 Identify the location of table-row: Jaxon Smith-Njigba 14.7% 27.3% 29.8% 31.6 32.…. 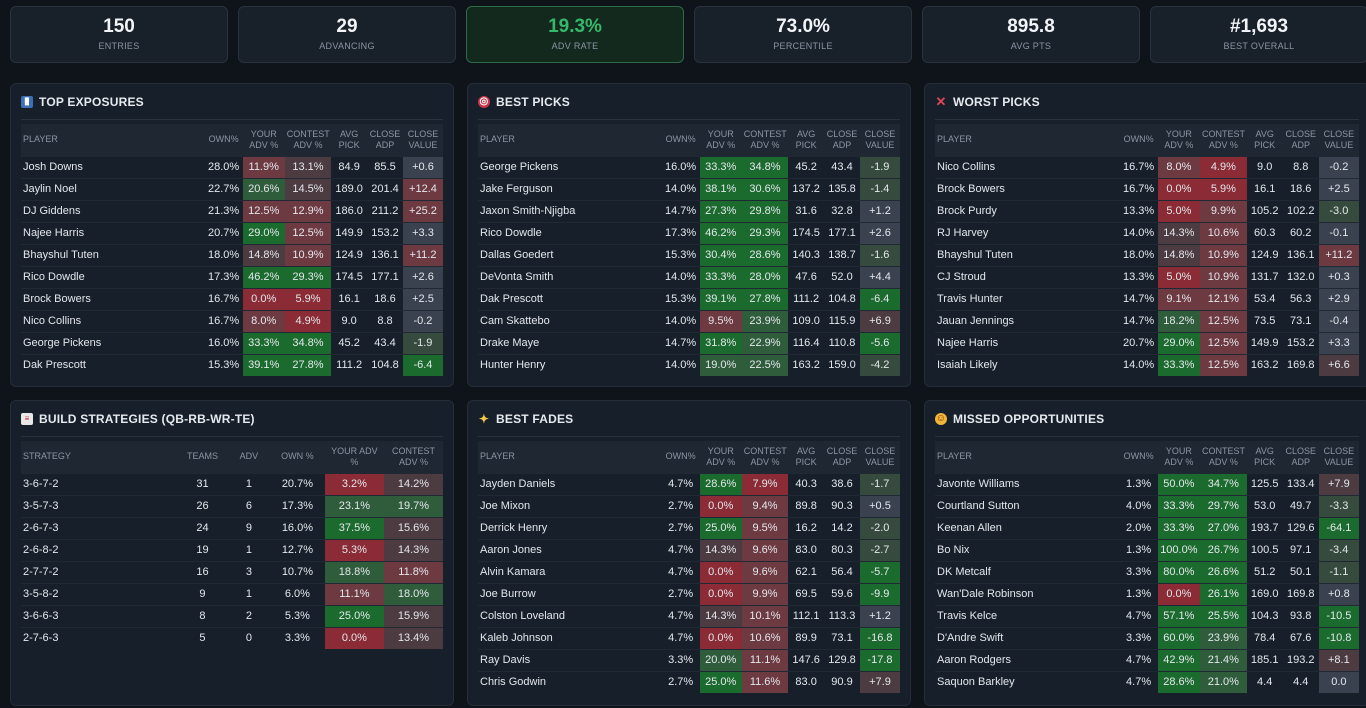
(689, 210).